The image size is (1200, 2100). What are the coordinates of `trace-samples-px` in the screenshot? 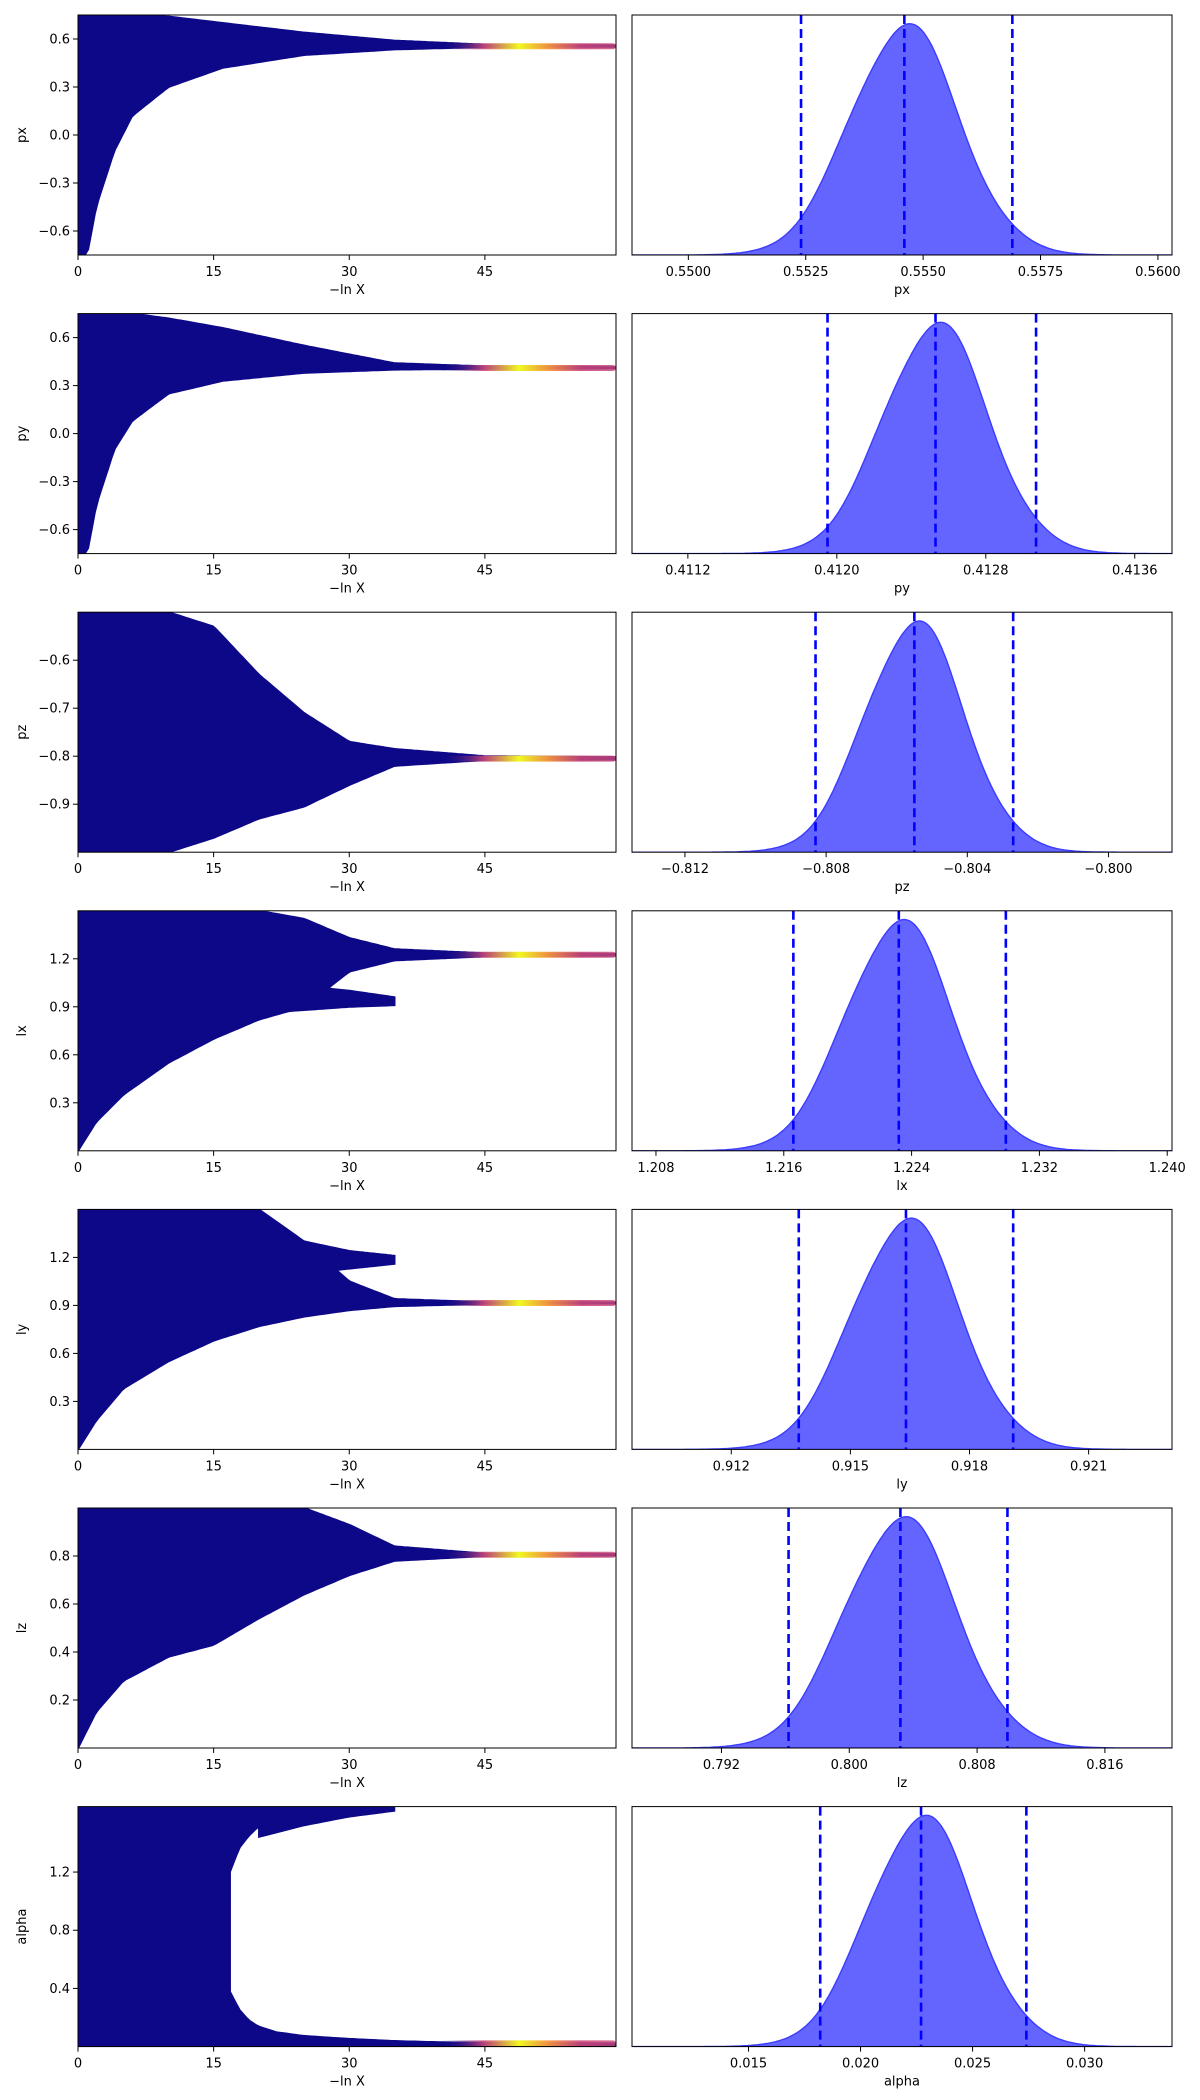 It's located at (347, 135).